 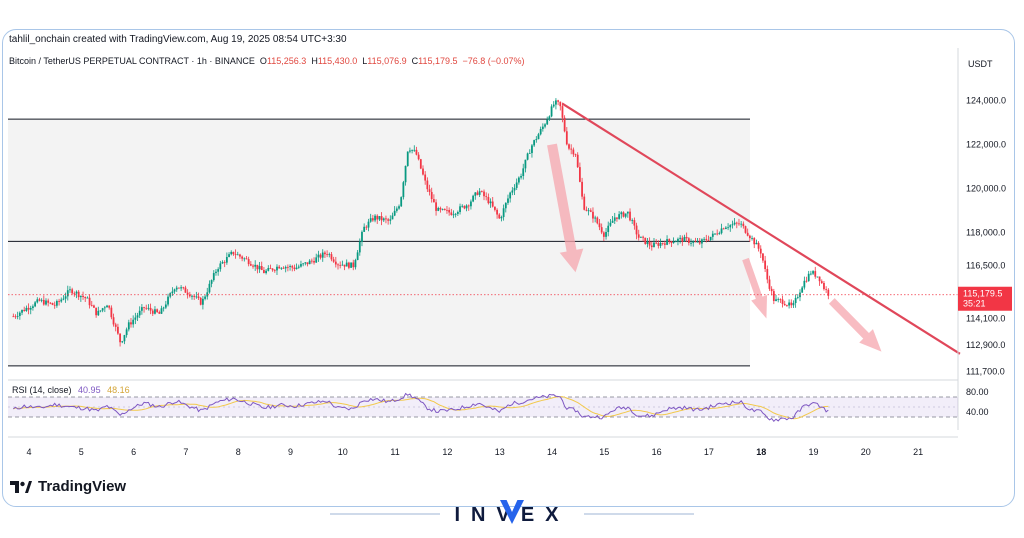 What do you see at coordinates (985, 266) in the screenshot?
I see `price-tick-4: 116,500.0` at bounding box center [985, 266].